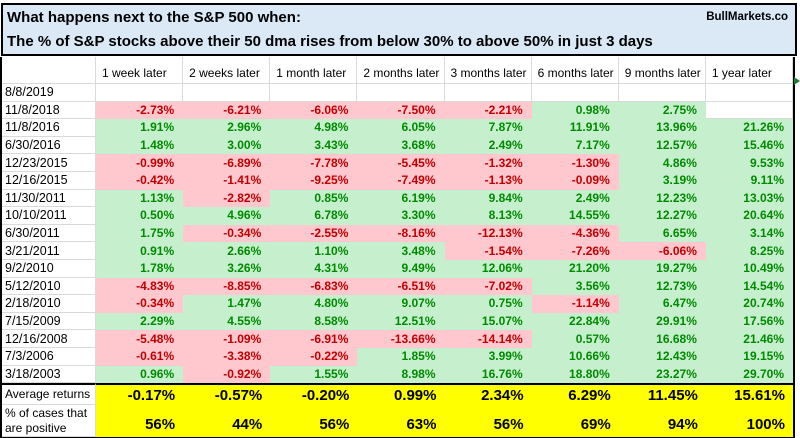 The width and height of the screenshot is (800, 438). I want to click on date-cell: 10/10/2011, so click(49, 216).